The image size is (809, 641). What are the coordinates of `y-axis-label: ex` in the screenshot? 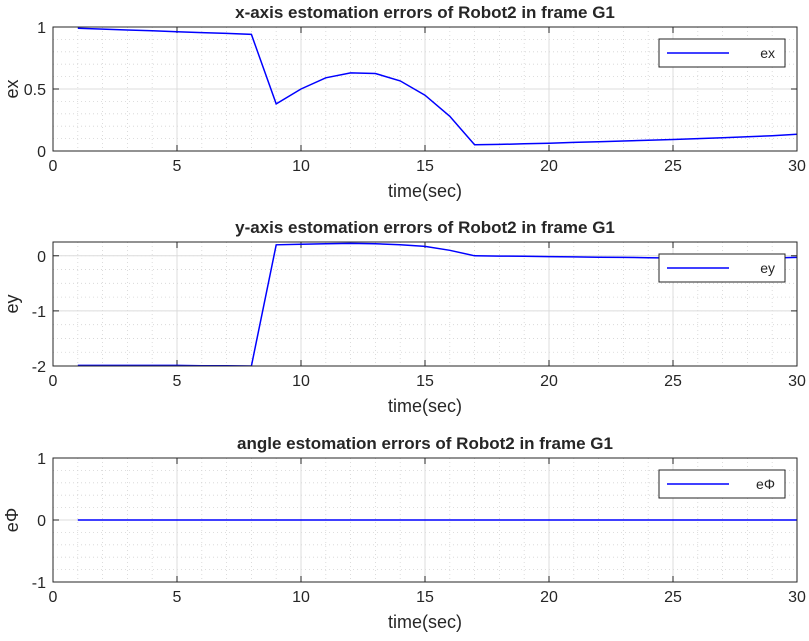 It's located at (12, 88).